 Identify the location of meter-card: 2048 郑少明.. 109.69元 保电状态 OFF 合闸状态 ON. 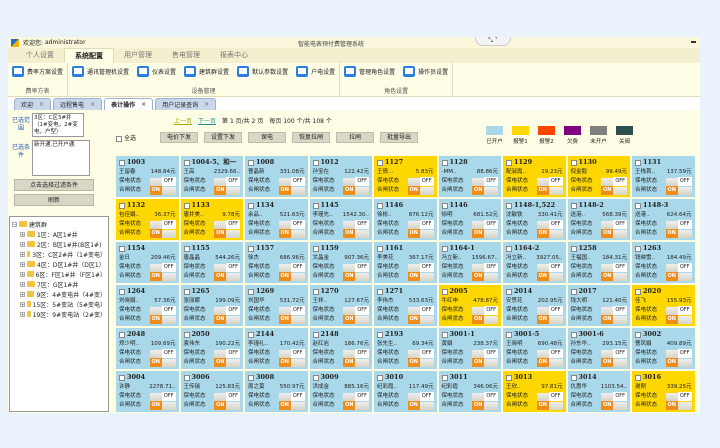
(147, 348).